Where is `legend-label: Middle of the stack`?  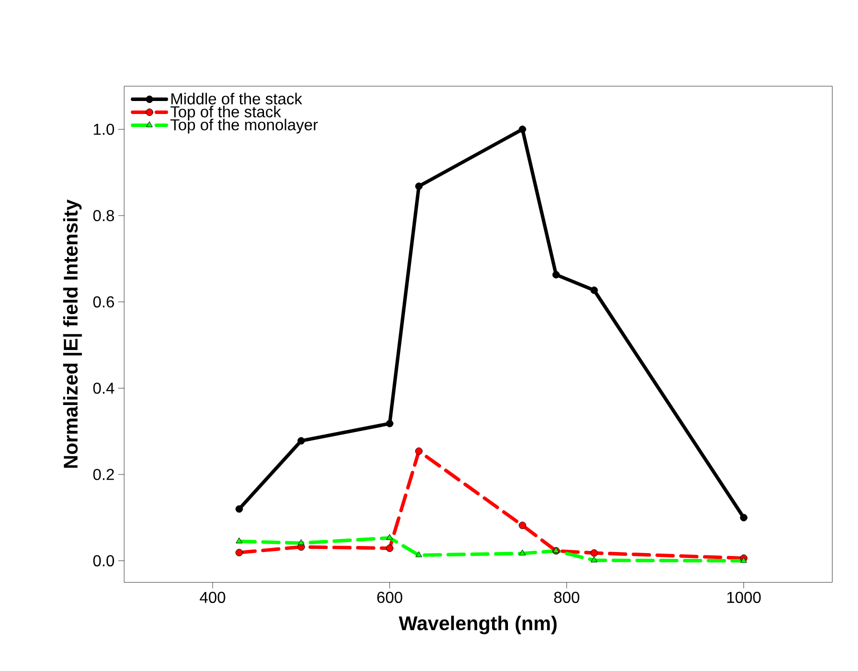
legend-label: Middle of the stack is located at coordinates (236, 98).